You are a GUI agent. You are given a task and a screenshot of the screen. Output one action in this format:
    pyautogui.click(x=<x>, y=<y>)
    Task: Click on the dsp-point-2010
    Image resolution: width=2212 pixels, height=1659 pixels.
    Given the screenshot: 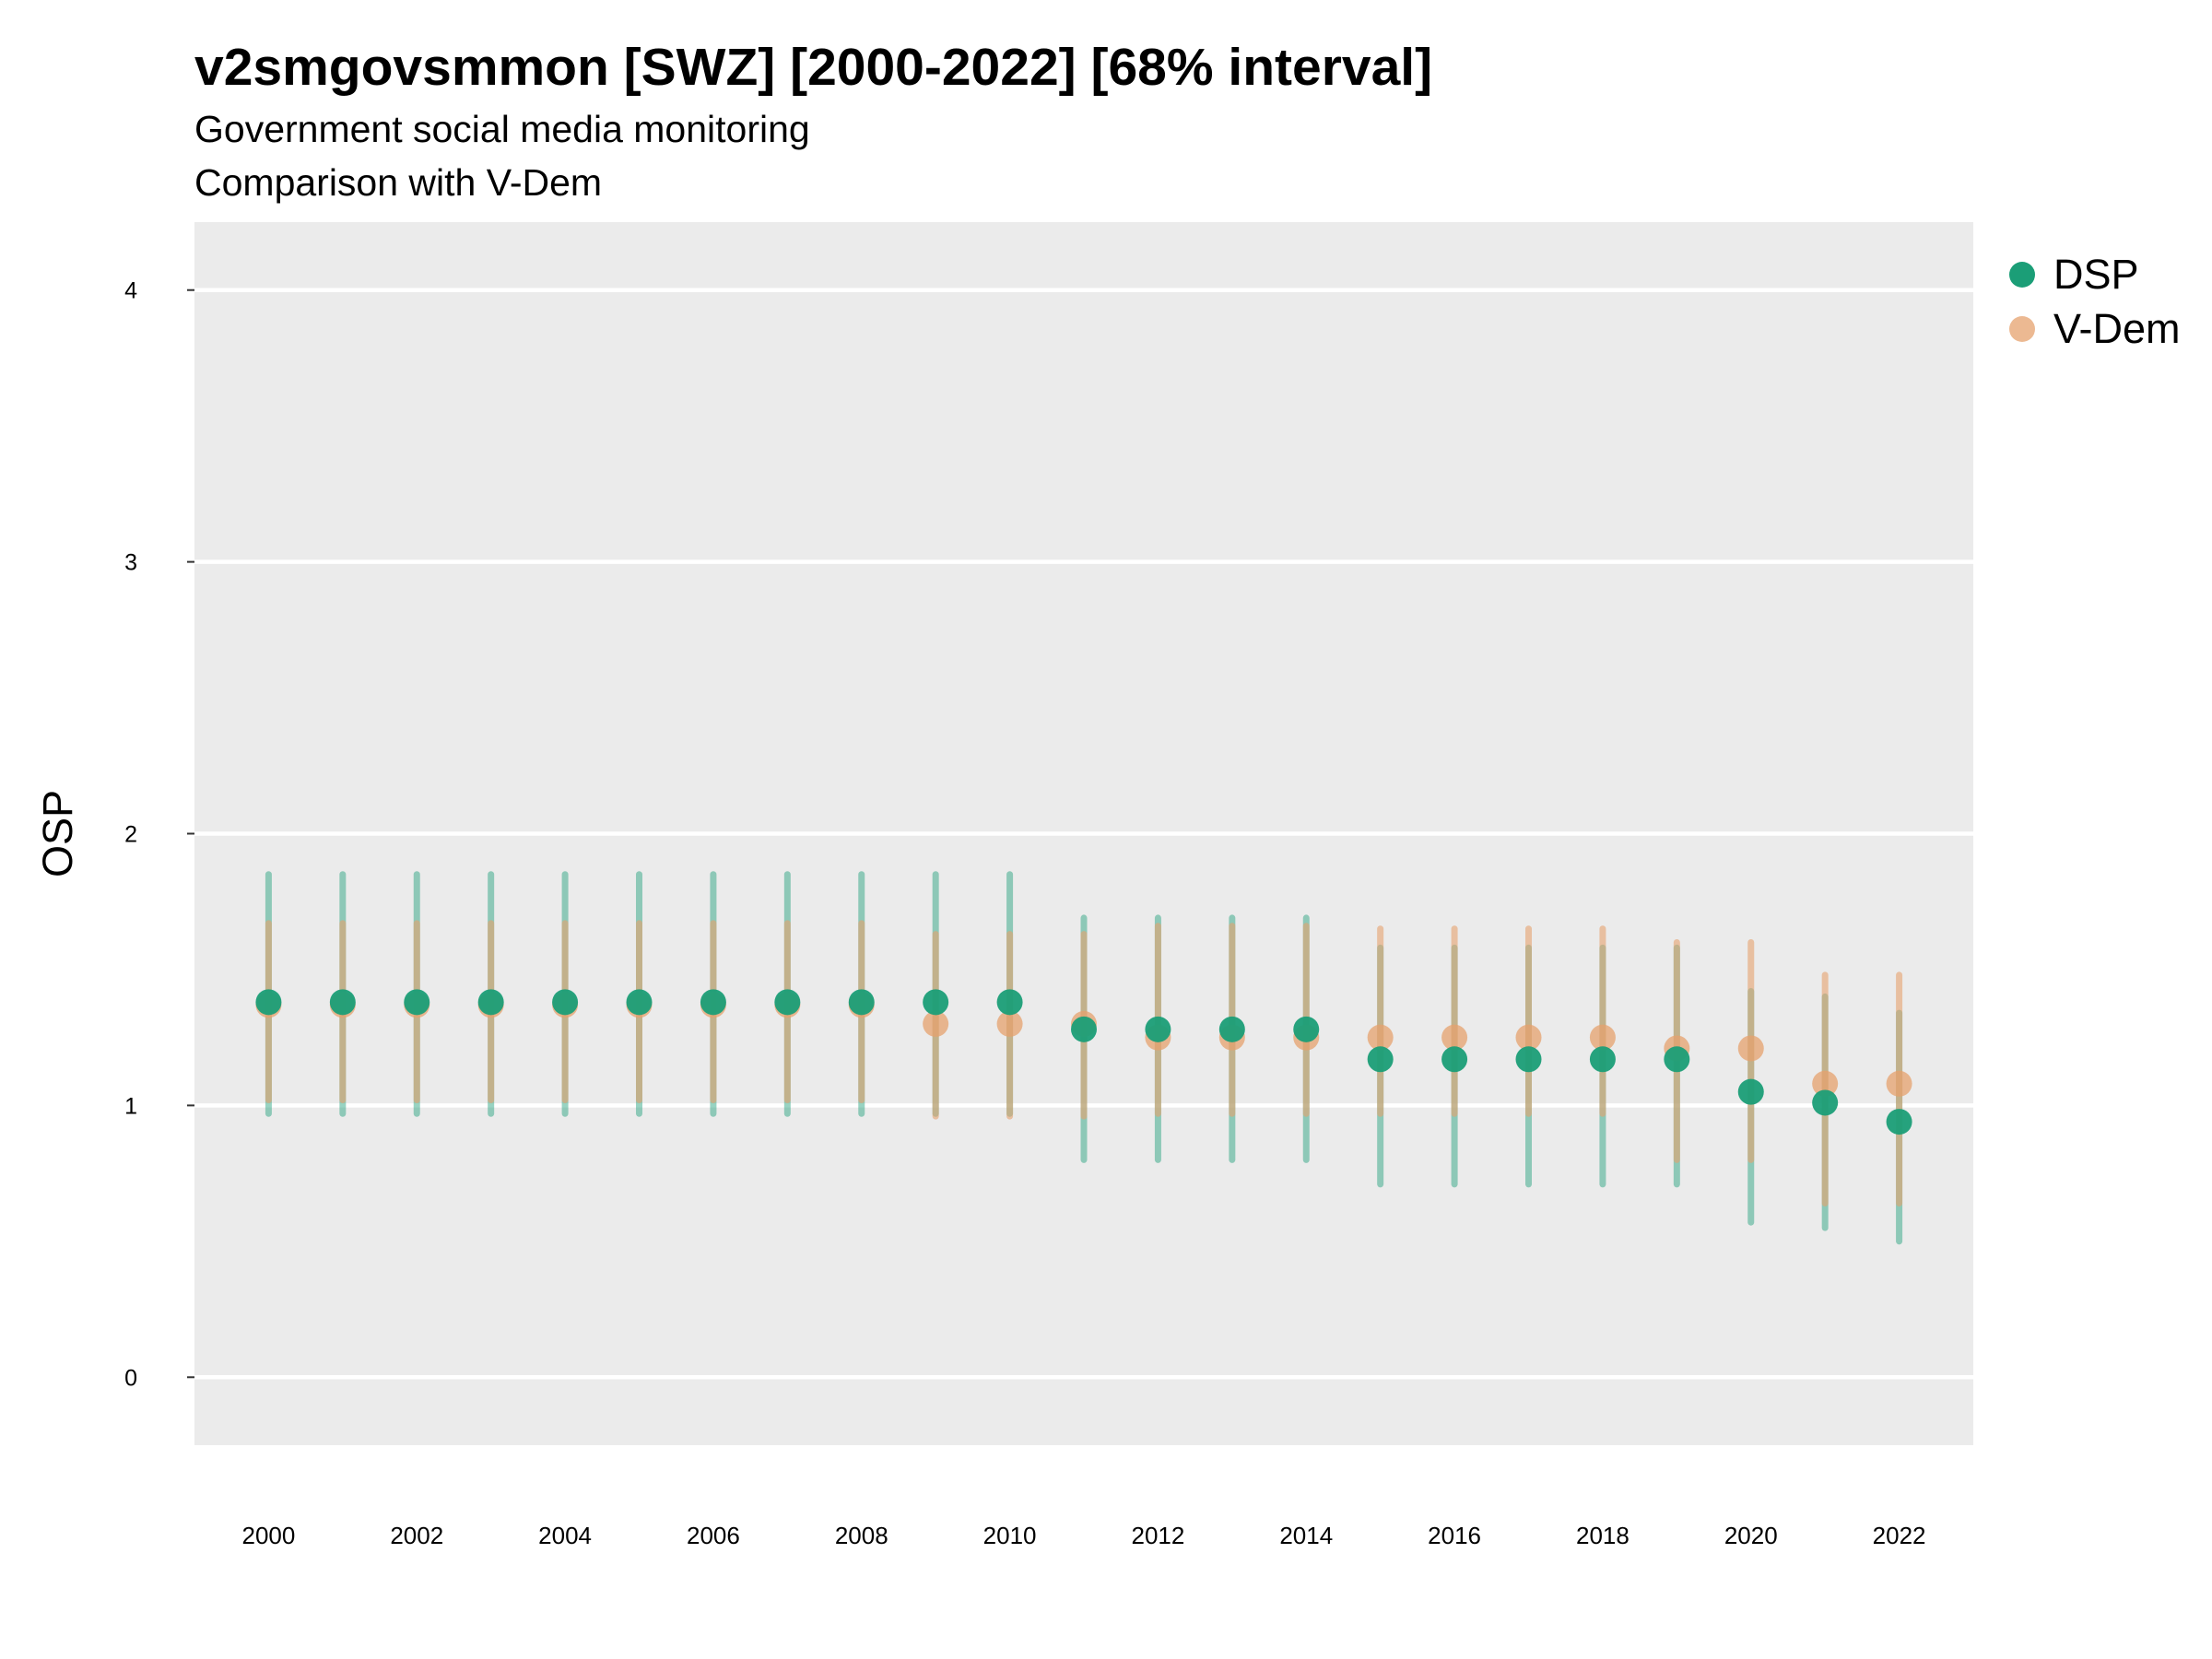 What is the action you would take?
    pyautogui.click(x=1009, y=1002)
    